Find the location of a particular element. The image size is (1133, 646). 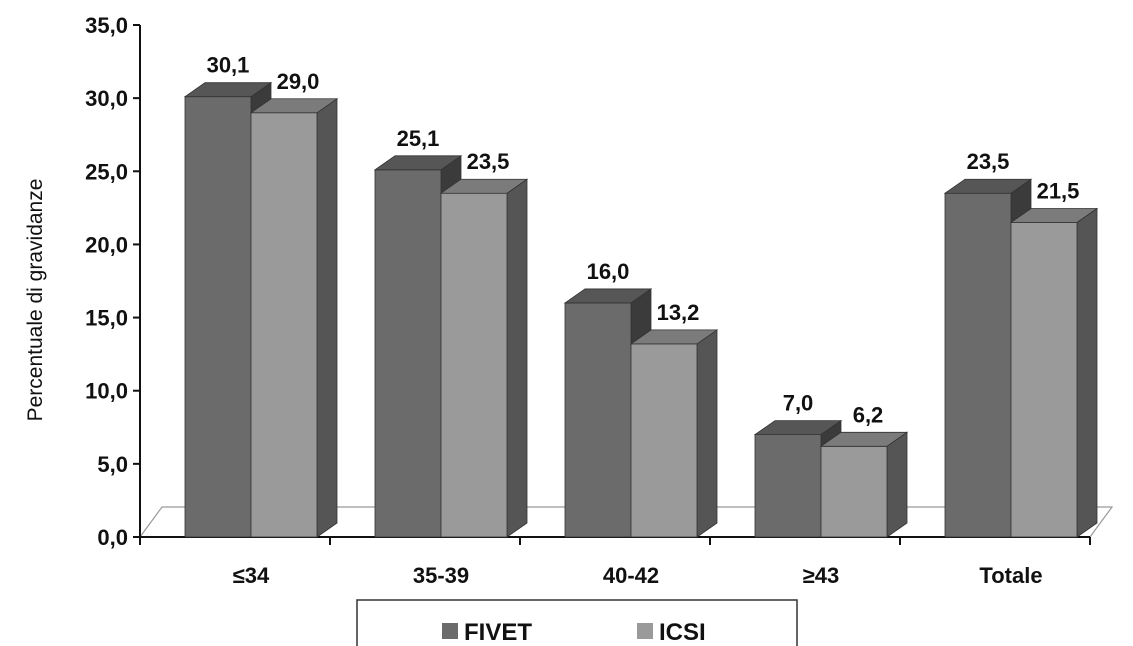

legend: FIVET ICSI is located at coordinates (577, 622).